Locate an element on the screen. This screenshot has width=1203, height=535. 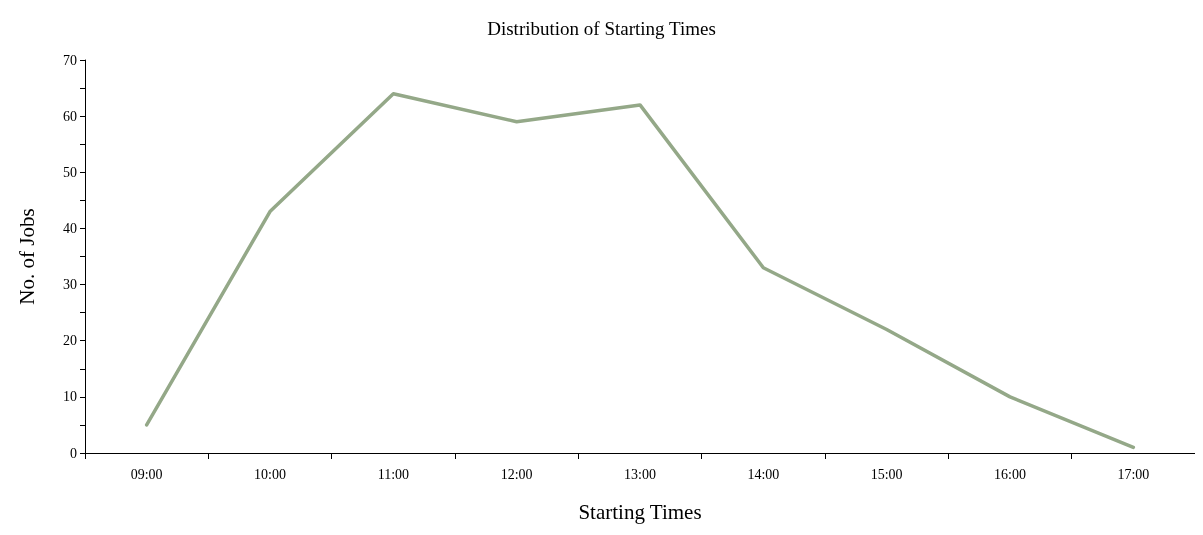
y-tick-label: 10 is located at coordinates (70, 397).